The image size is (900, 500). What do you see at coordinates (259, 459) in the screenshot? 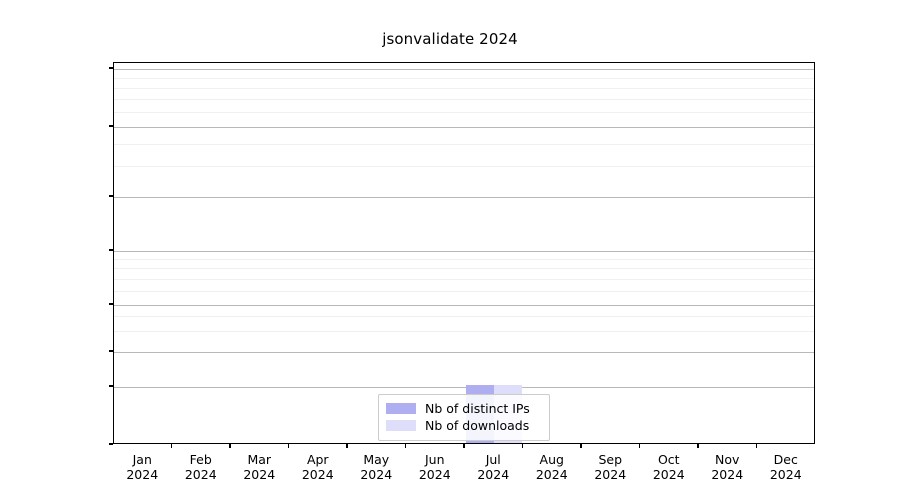
I see `x-tick-label-month: Mar` at bounding box center [259, 459].